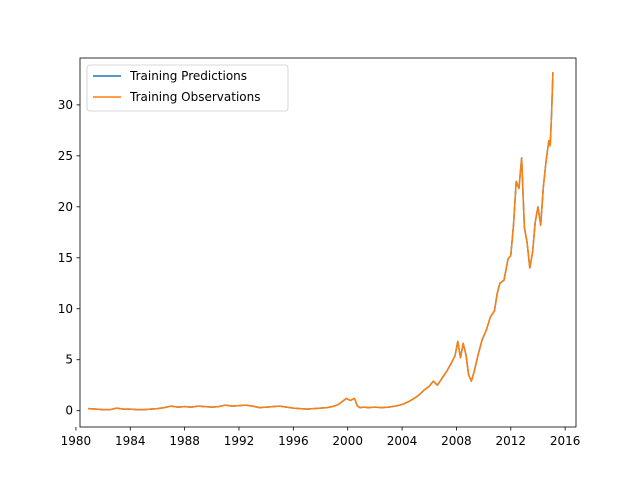 The height and width of the screenshot is (480, 640). Describe the element at coordinates (65, 207) in the screenshot. I see `y-tick-label: 20` at that location.